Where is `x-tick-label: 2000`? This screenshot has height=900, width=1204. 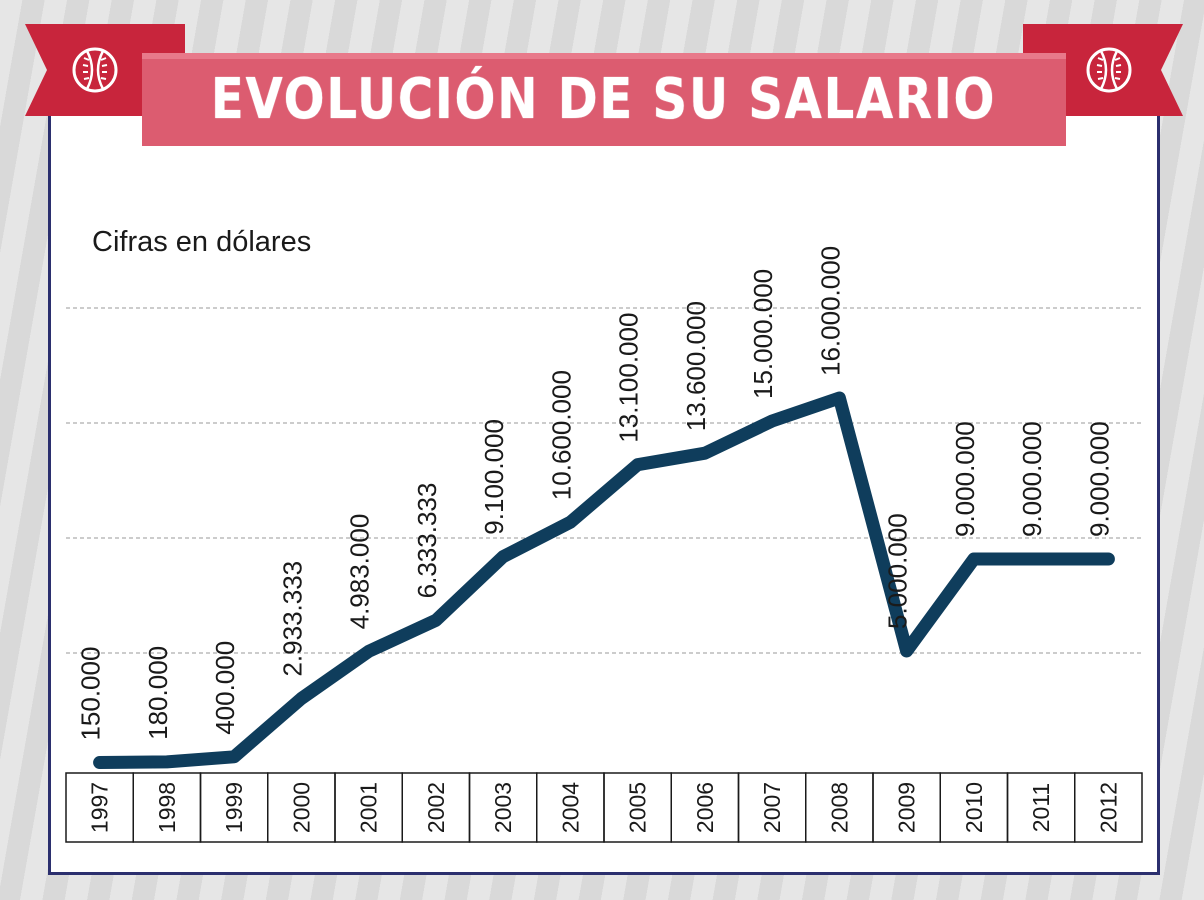
x-tick-label: 2000 is located at coordinates (301, 807).